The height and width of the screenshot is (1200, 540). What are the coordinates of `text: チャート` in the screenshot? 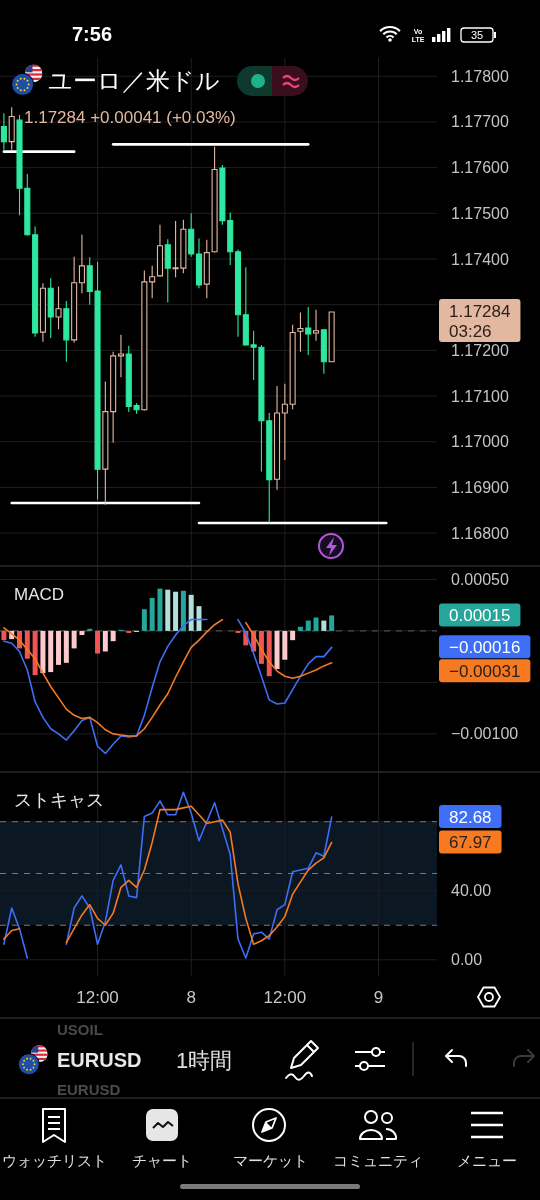 It's located at (162, 1160).